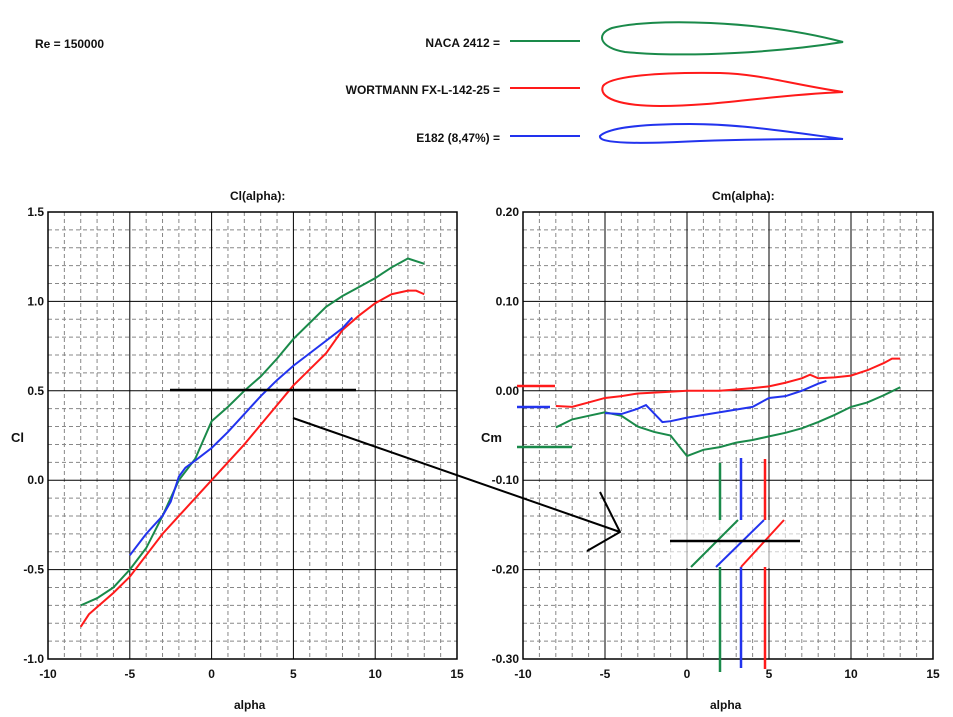  What do you see at coordinates (508, 391) in the screenshot?
I see `y-tick-label: 0.00` at bounding box center [508, 391].